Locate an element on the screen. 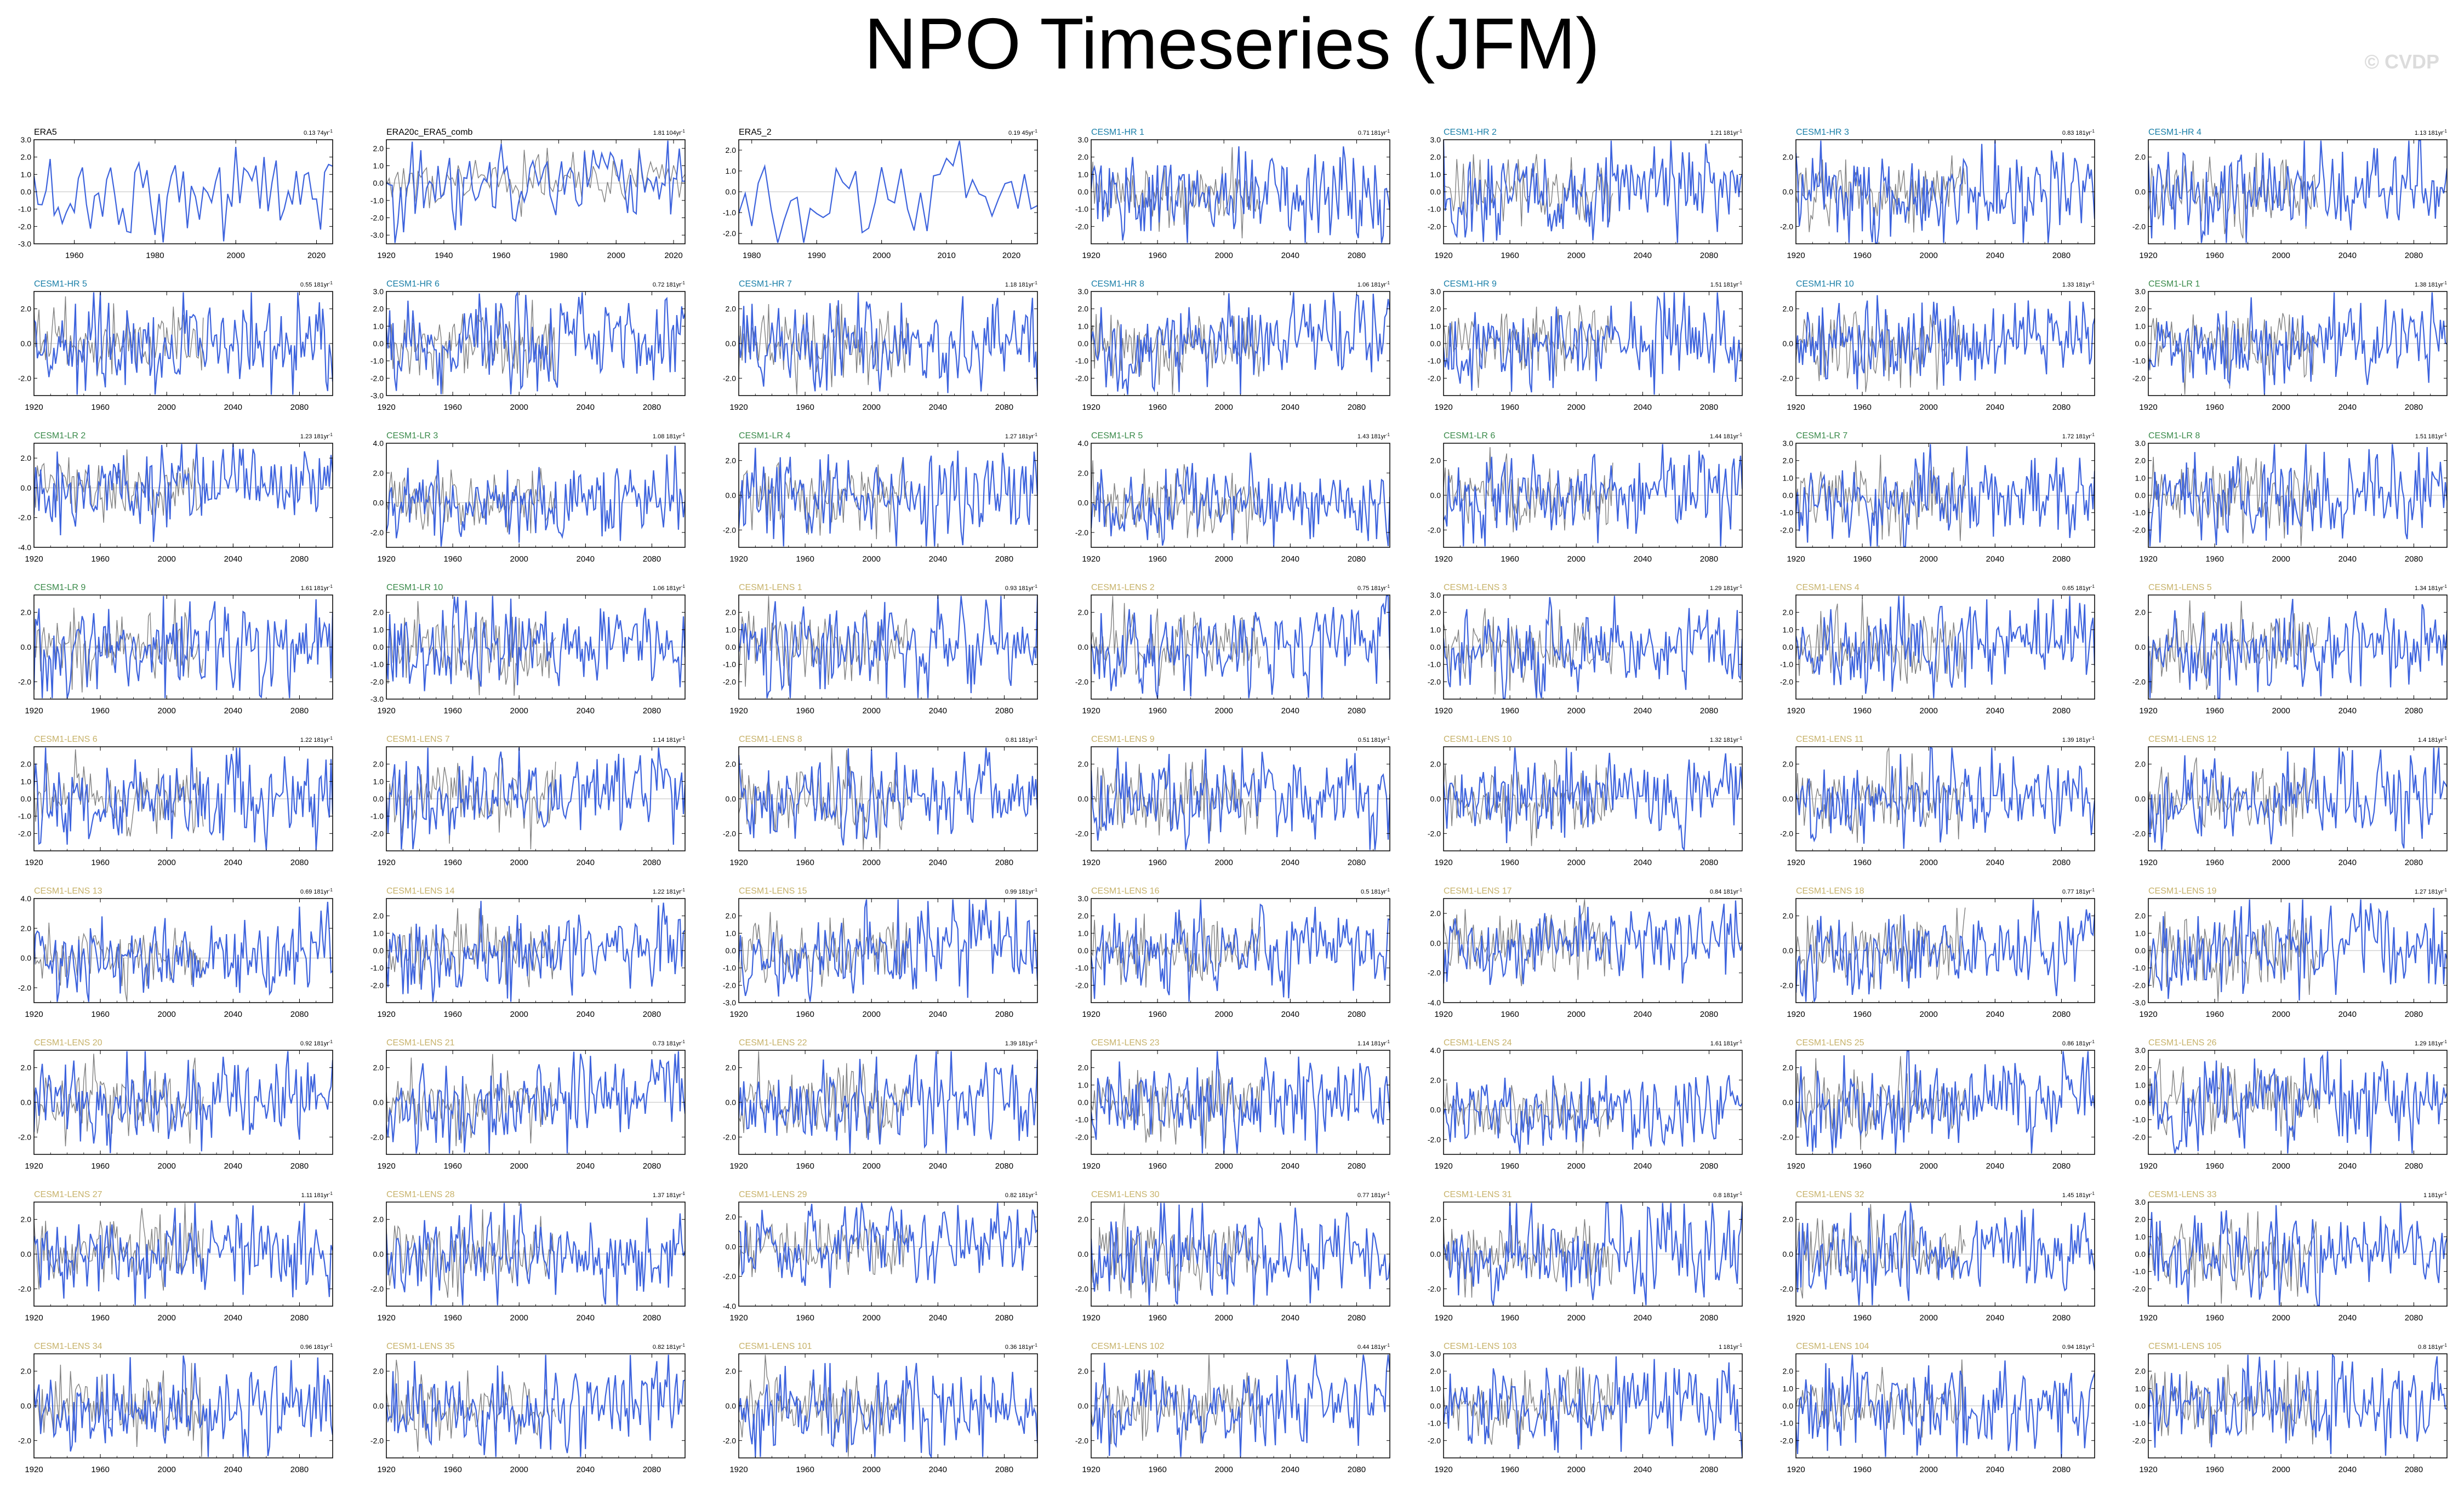 The image size is (2464, 1499). panel-label: CESM1-LENS 33 is located at coordinates (2182, 1194).